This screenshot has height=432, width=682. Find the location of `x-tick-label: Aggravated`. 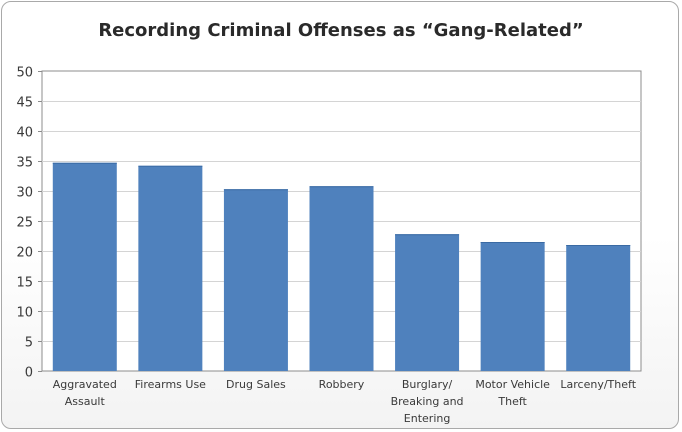

x-tick-label: Aggravated is located at coordinates (85, 384).